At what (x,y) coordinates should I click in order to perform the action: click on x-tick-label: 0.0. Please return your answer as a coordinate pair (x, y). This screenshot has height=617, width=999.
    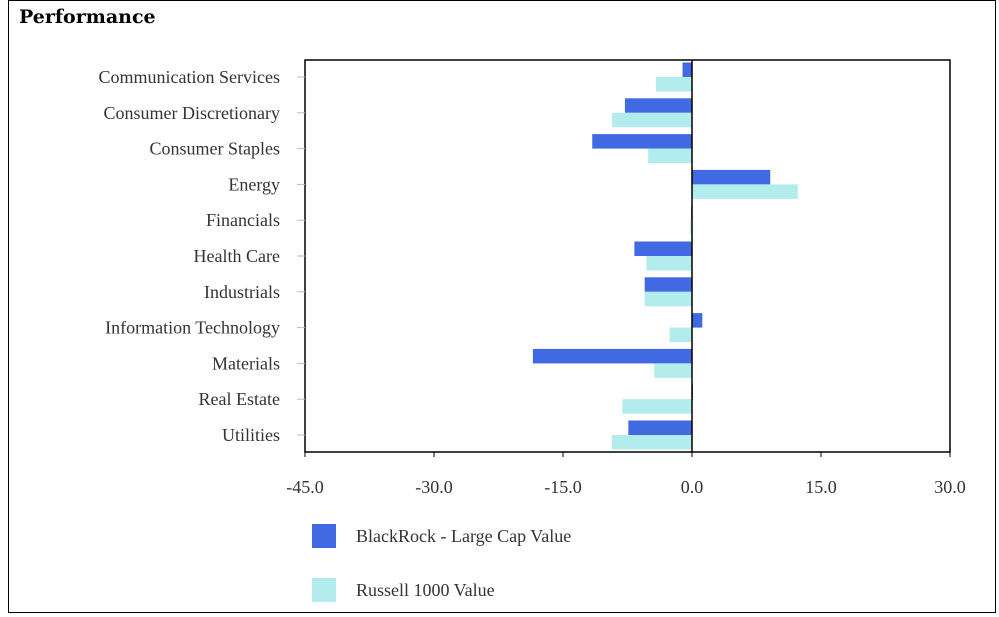
    Looking at the image, I should click on (692, 487).